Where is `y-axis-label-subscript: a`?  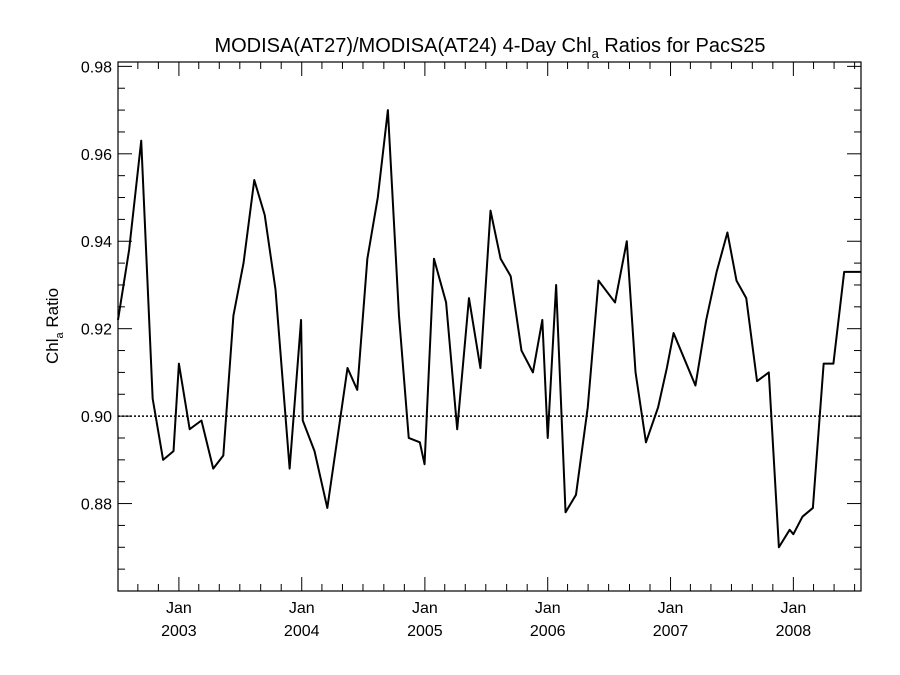 y-axis-label-subscript: a is located at coordinates (60, 335).